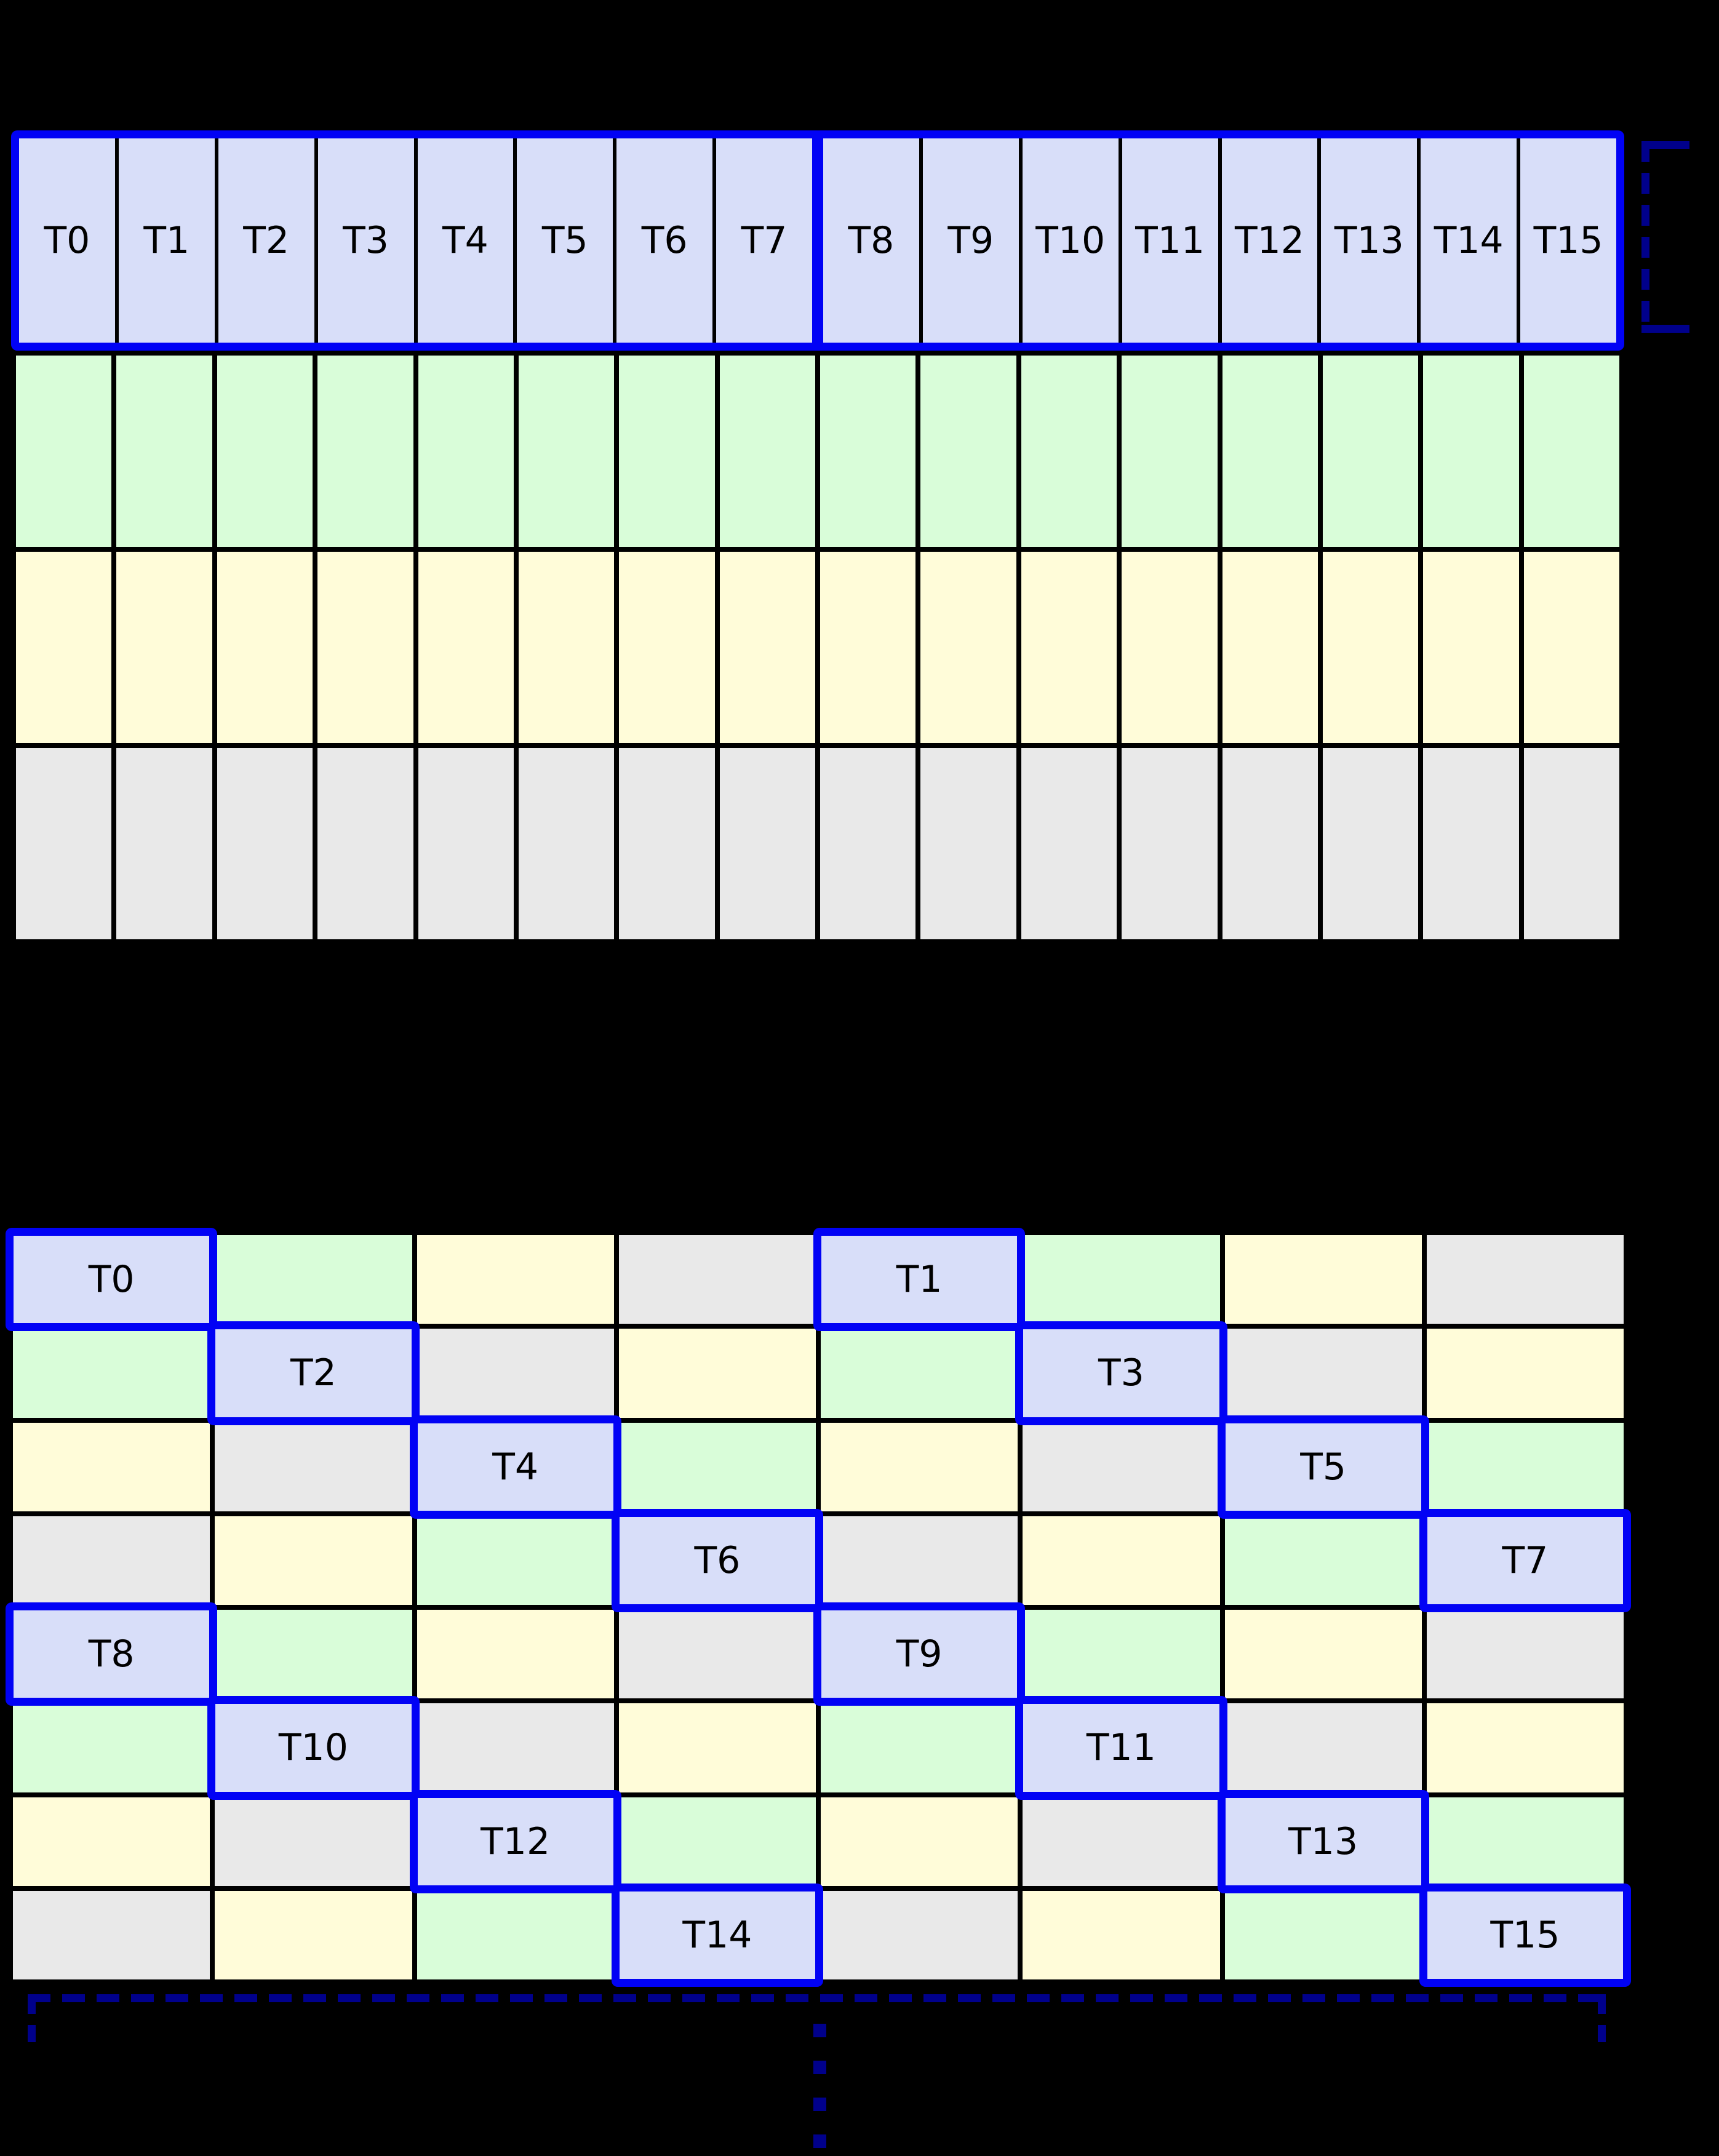 Image resolution: width=1719 pixels, height=2156 pixels. I want to click on swizzle-thread-cell-T1: T1, so click(919, 1280).